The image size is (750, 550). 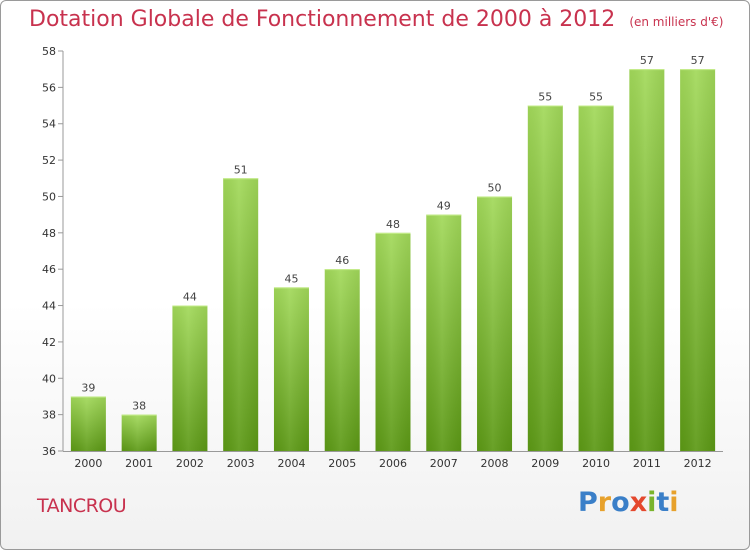 What do you see at coordinates (49, 233) in the screenshot?
I see `y-tick-label: 48` at bounding box center [49, 233].